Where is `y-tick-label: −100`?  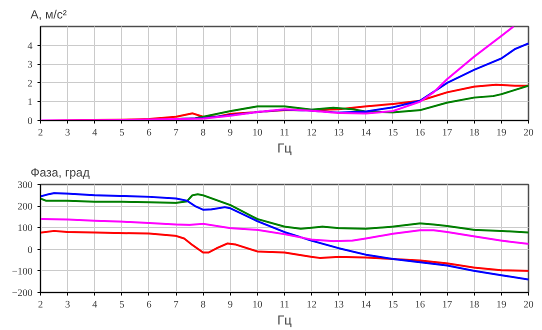 y-tick-label: −100 is located at coordinates (22, 272).